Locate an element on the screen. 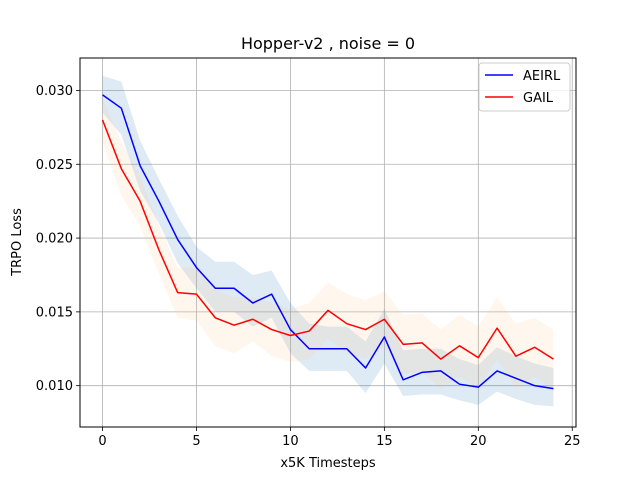 Image resolution: width=640 pixels, height=480 pixels. y-tick-label-0: 0.010 is located at coordinates (54, 386).